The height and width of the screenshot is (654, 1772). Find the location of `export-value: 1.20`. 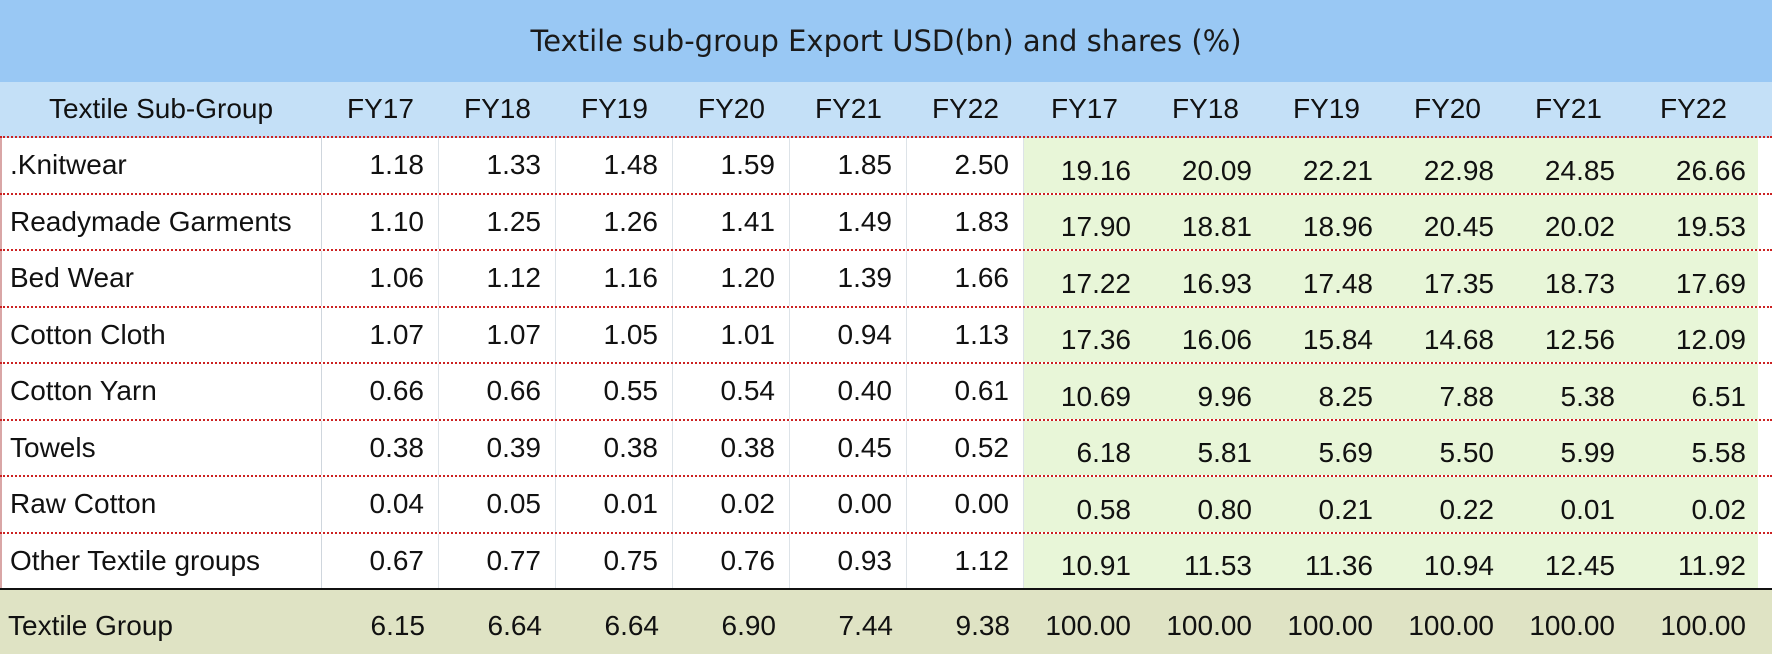

export-value: 1.20 is located at coordinates (731, 278).